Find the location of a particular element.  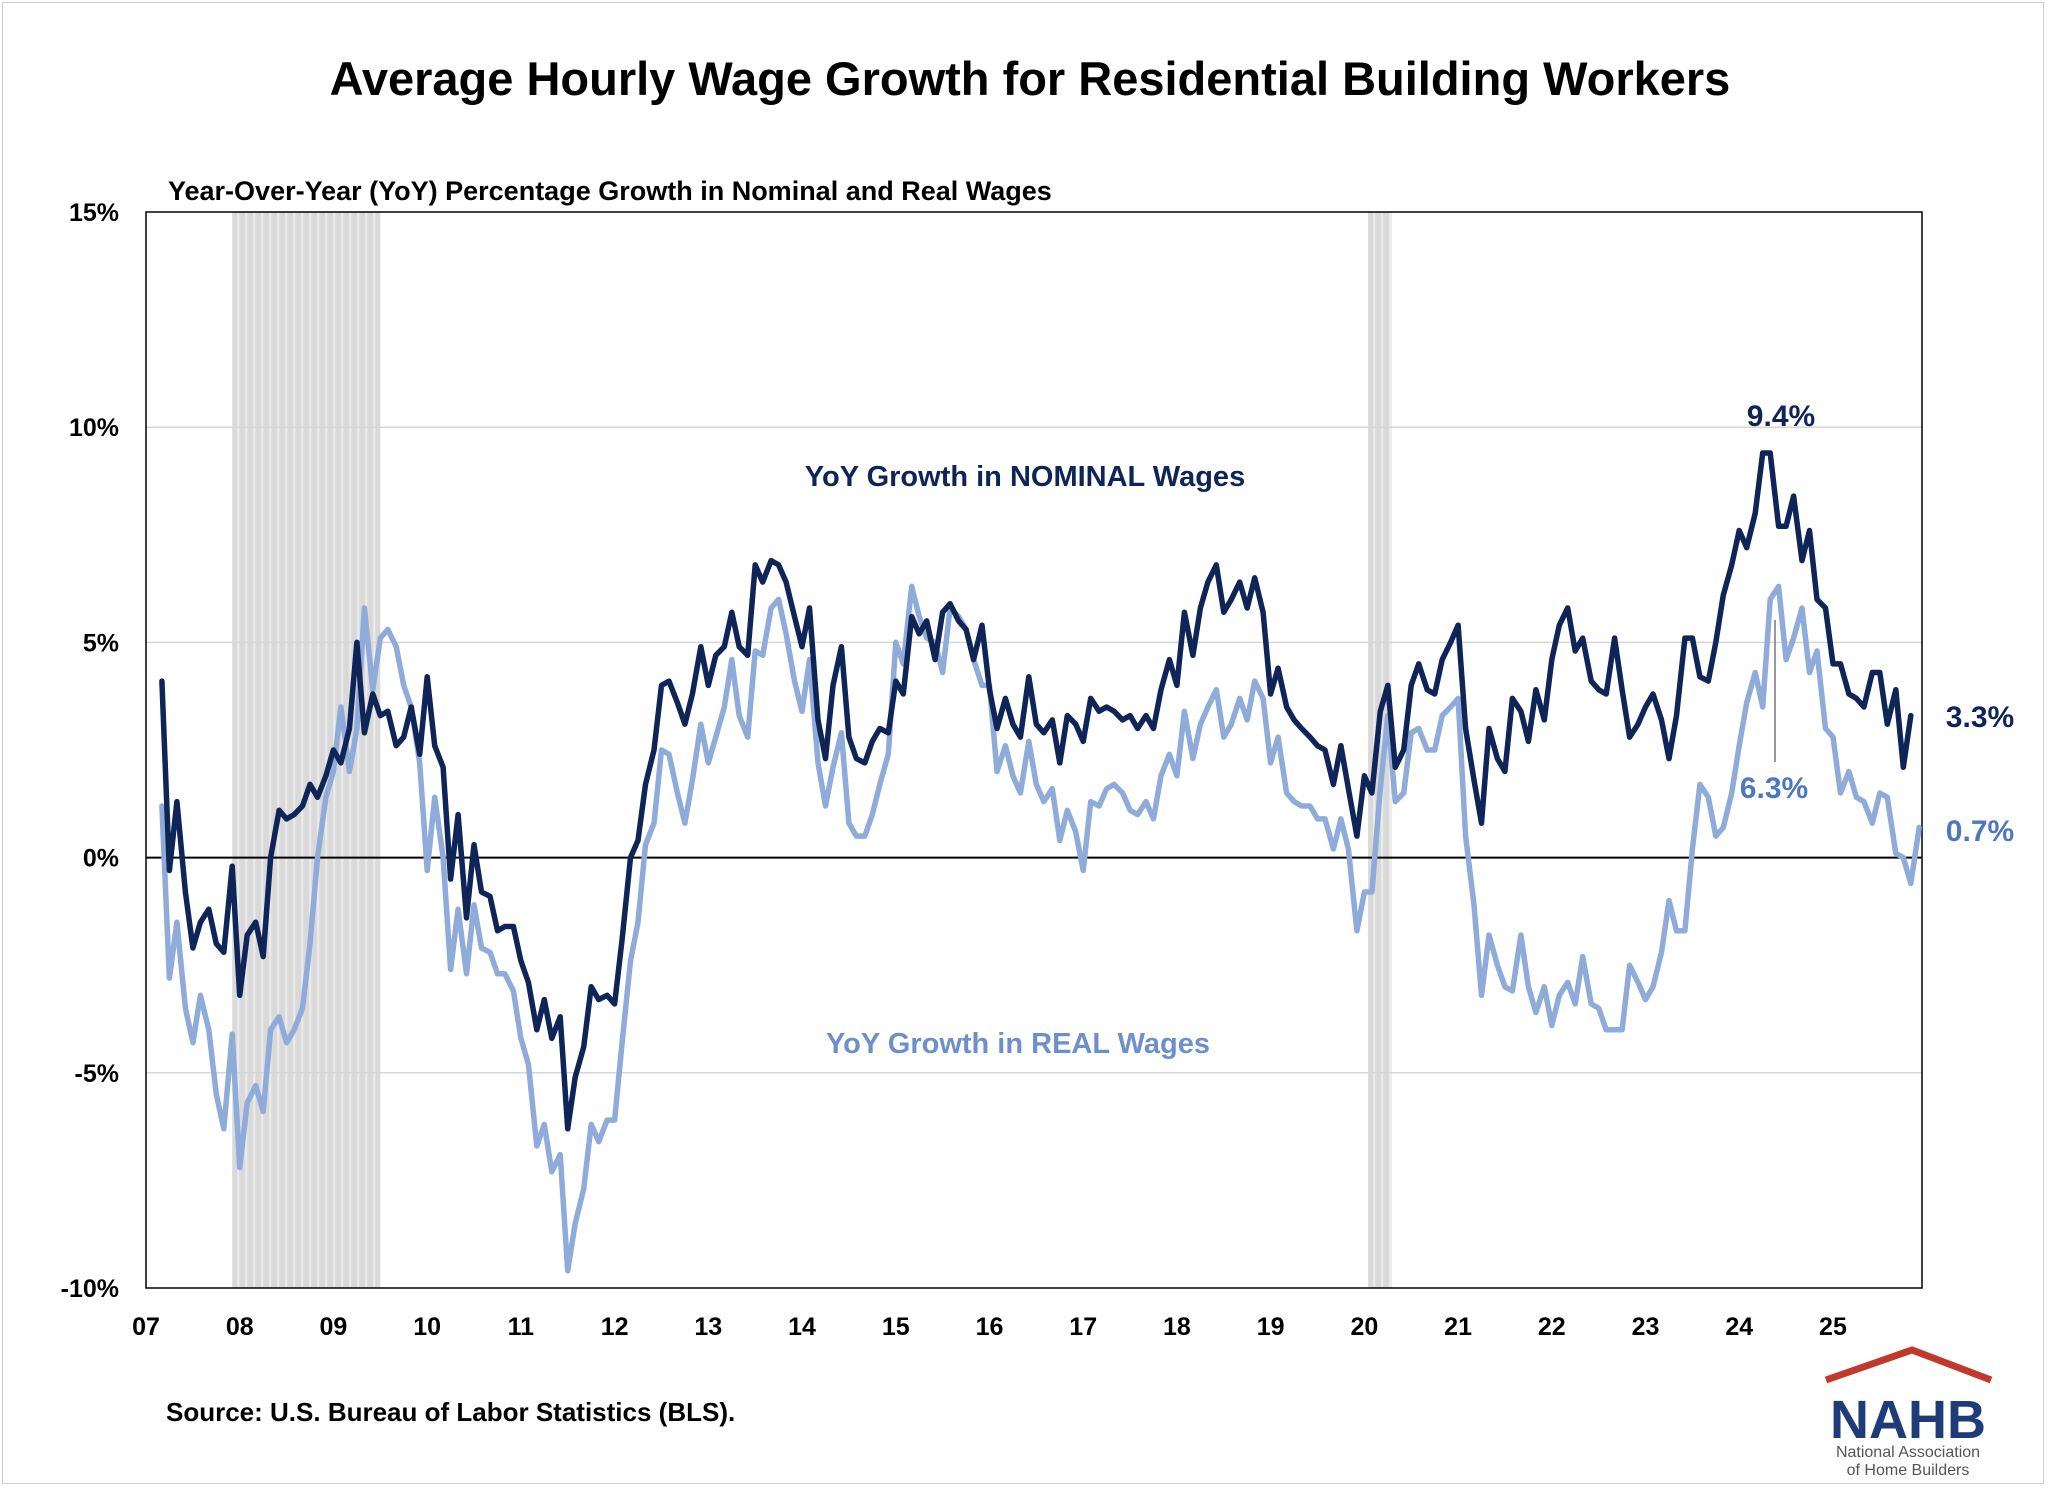

x-tick-label: 16 is located at coordinates (990, 1327).